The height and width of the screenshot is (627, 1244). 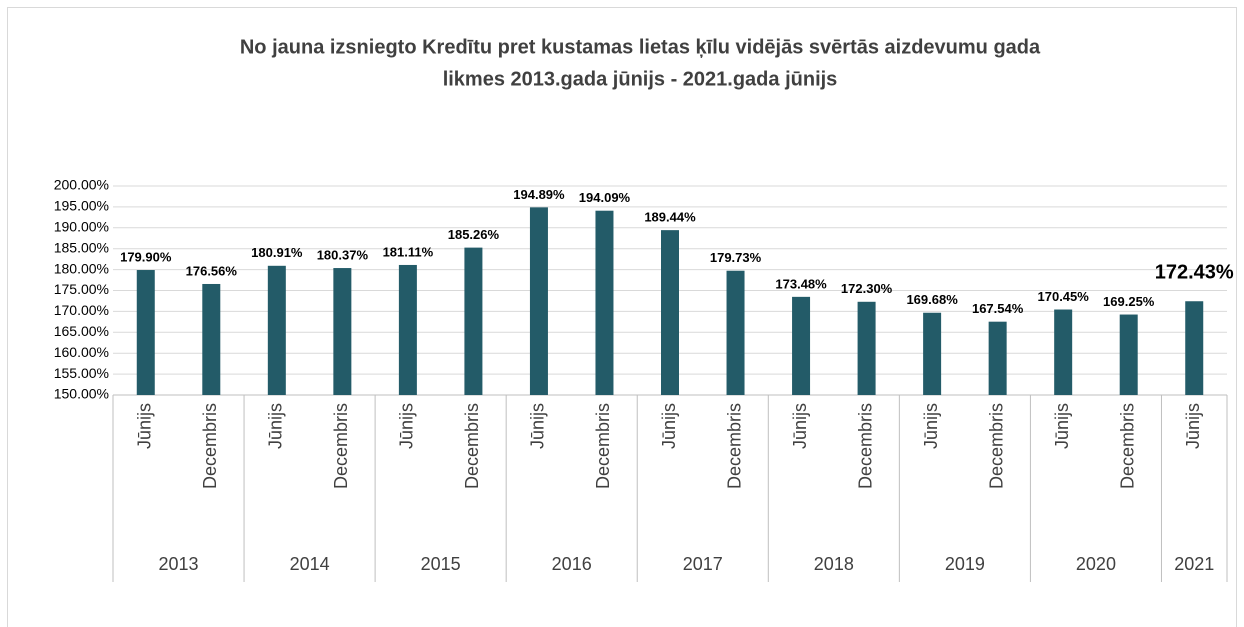 What do you see at coordinates (1194, 273) in the screenshot?
I see `value-label: 172.43%` at bounding box center [1194, 273].